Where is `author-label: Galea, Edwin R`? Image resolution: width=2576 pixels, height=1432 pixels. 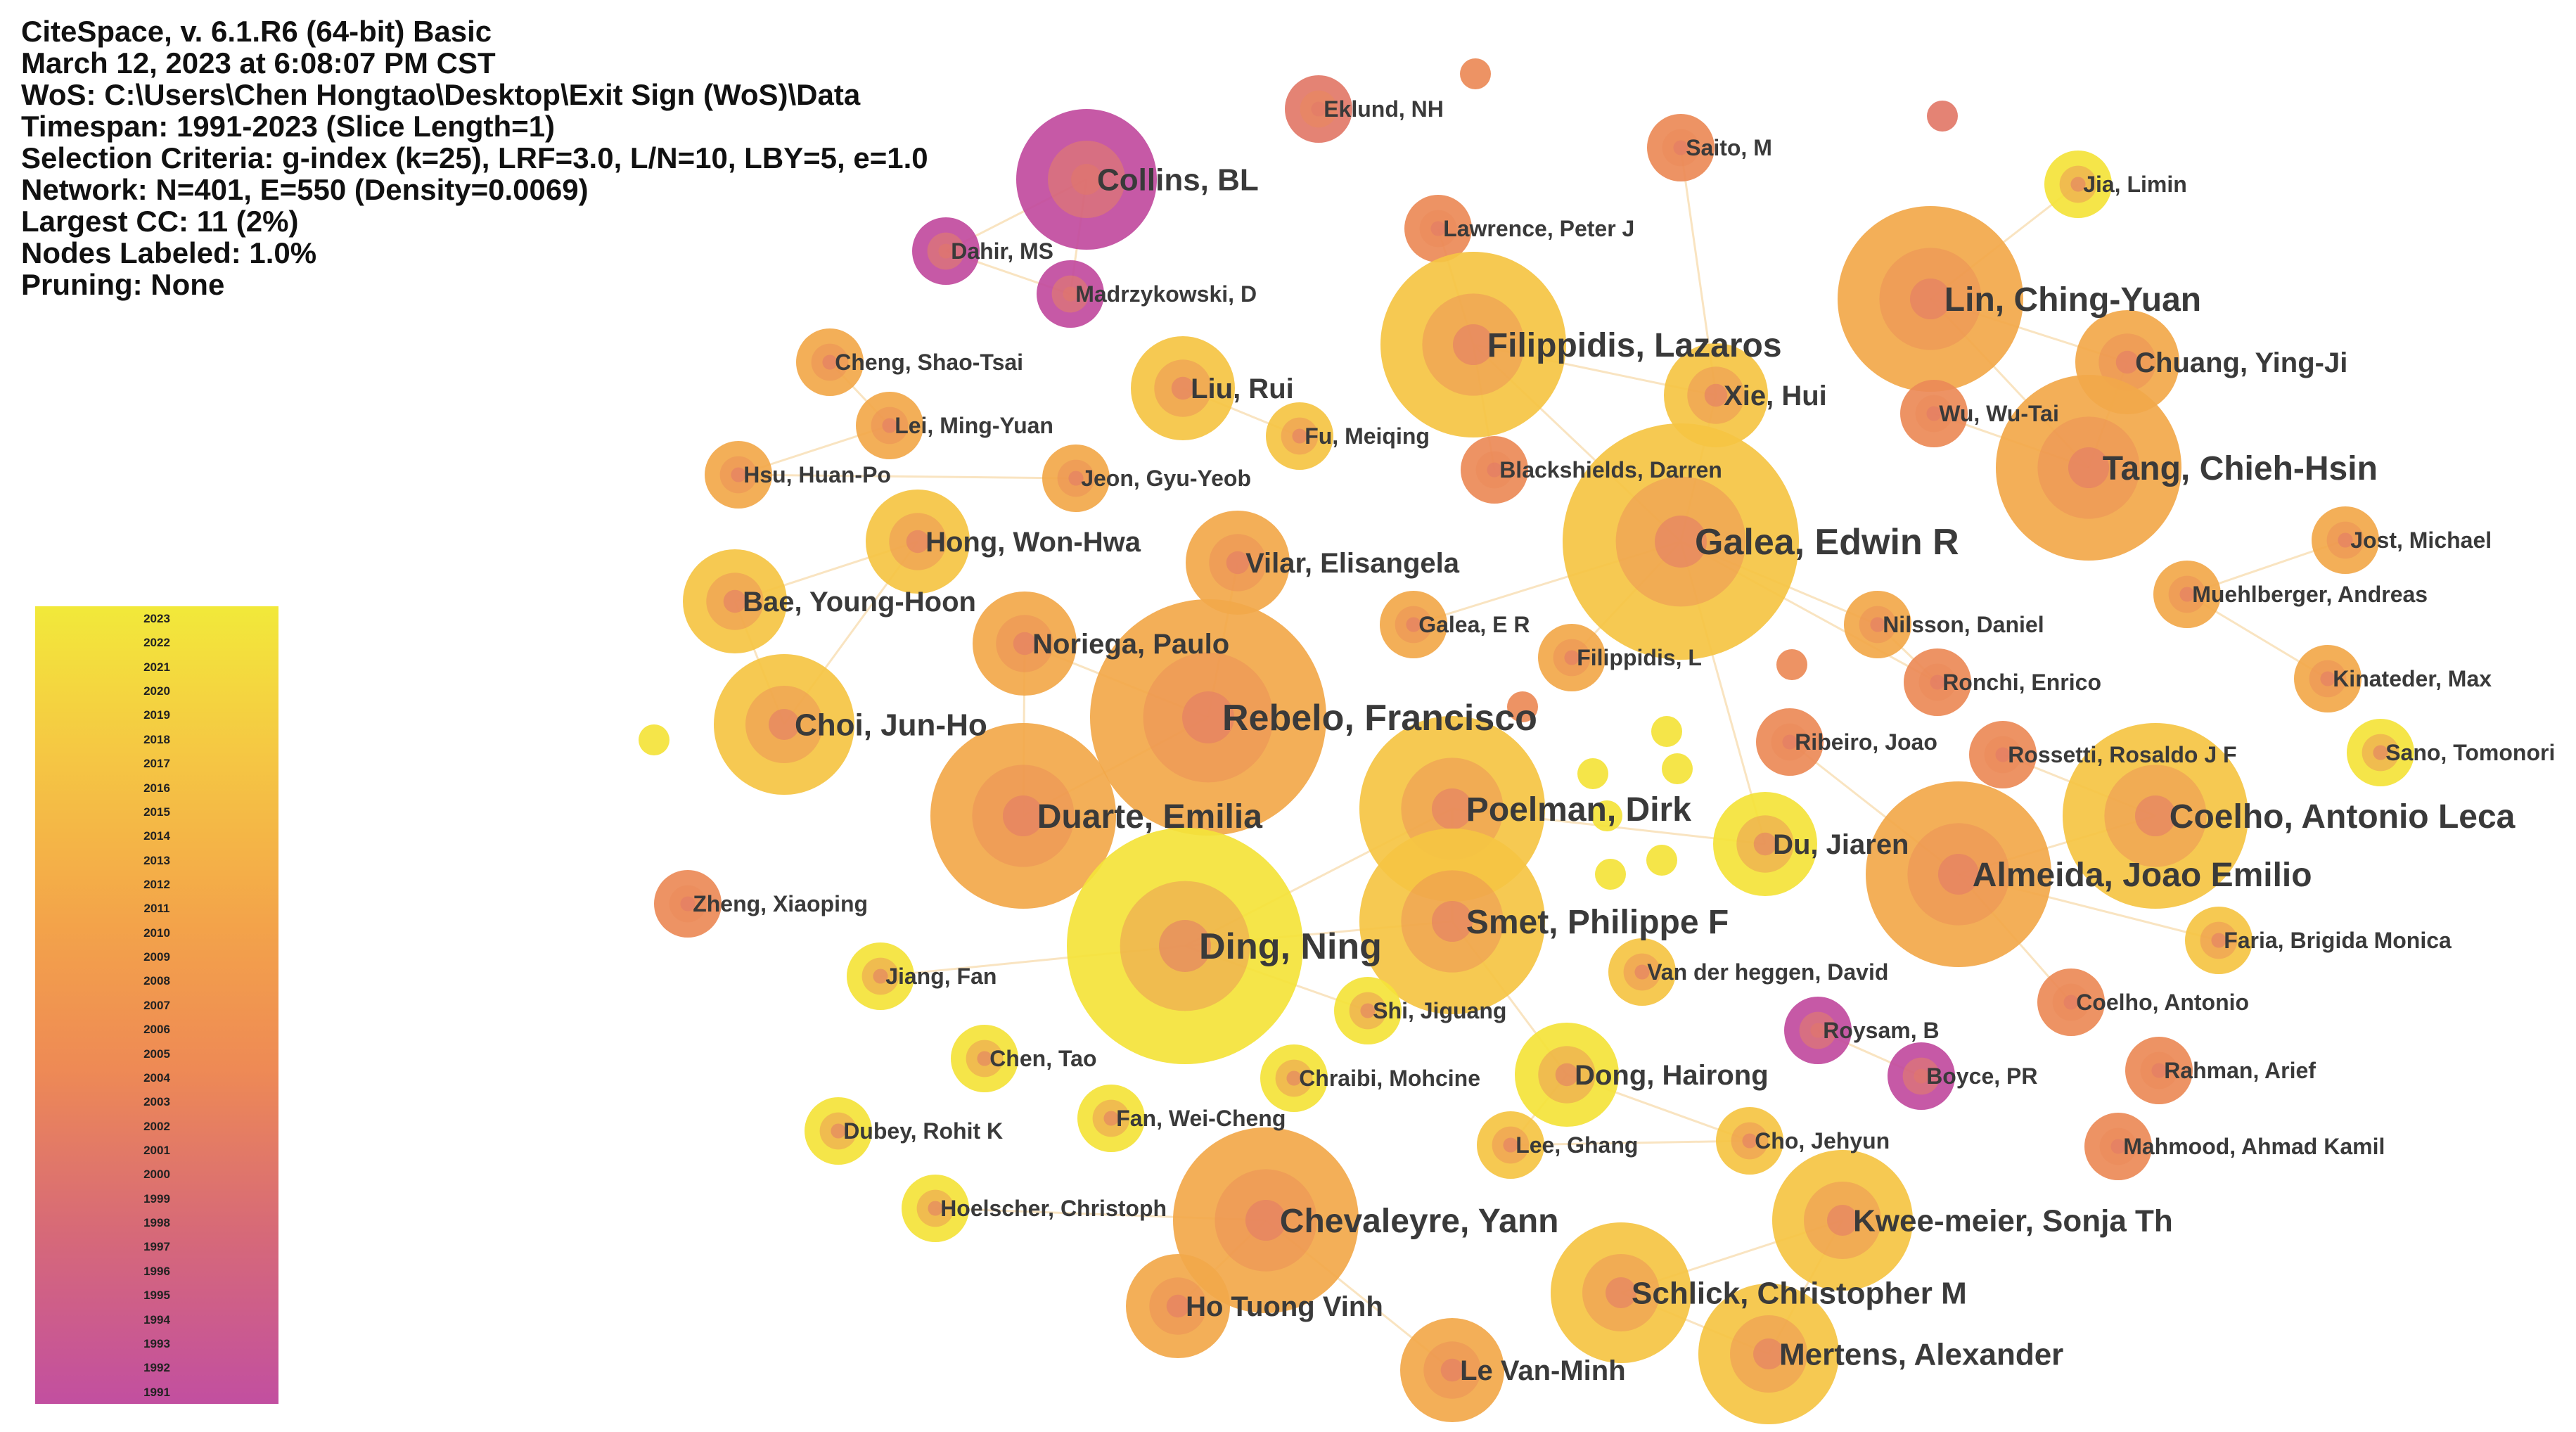
author-label: Galea, Edwin R is located at coordinates (1827, 542).